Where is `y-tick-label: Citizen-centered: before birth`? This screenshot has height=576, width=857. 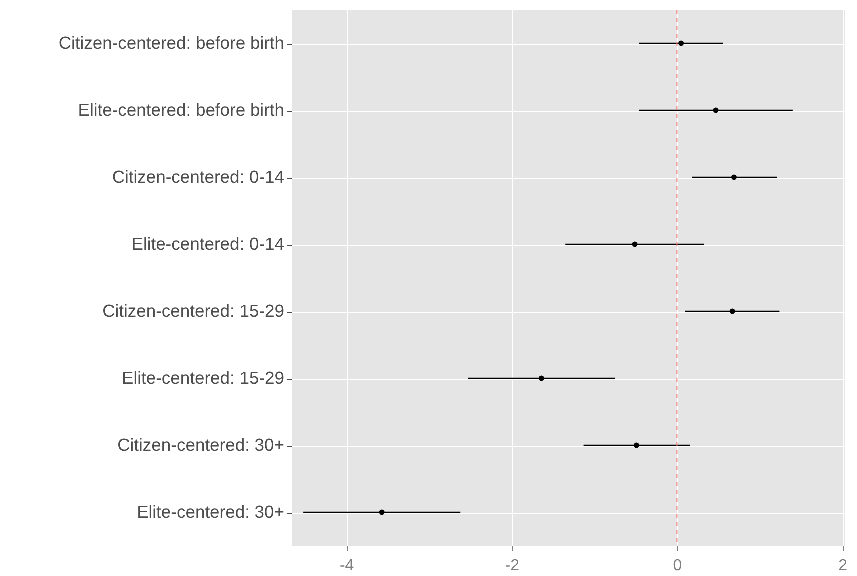
y-tick-label: Citizen-centered: before birth is located at coordinates (171, 43).